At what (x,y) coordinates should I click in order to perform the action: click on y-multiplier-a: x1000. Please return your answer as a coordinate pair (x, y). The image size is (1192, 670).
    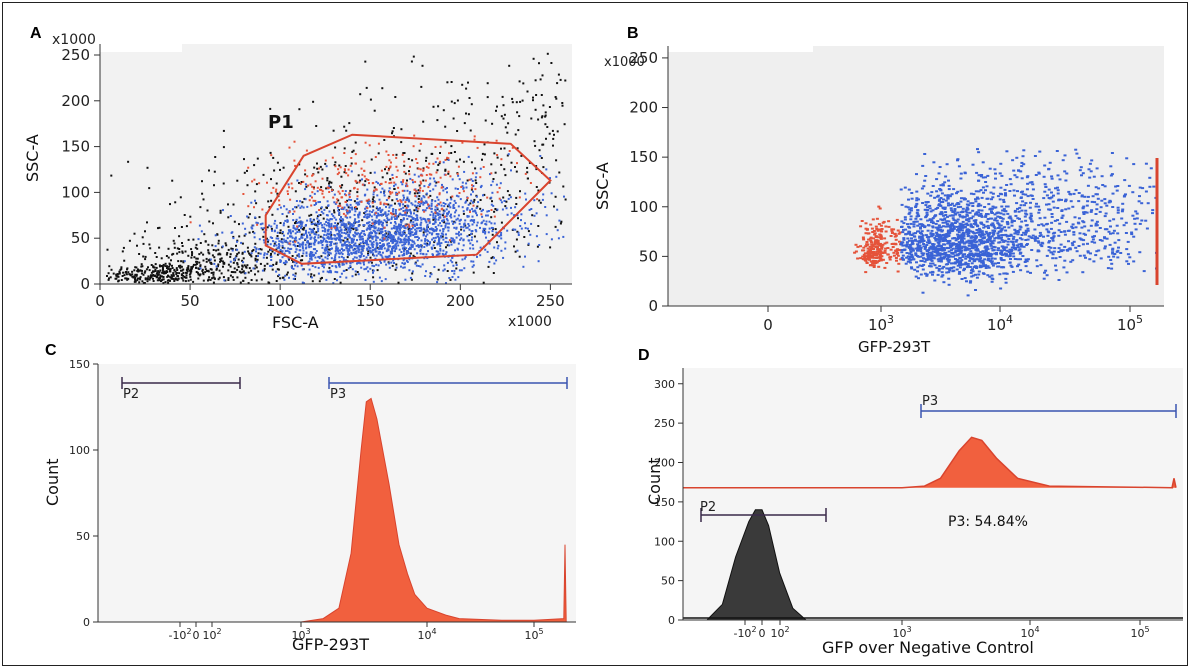
    Looking at the image, I should click on (74, 40).